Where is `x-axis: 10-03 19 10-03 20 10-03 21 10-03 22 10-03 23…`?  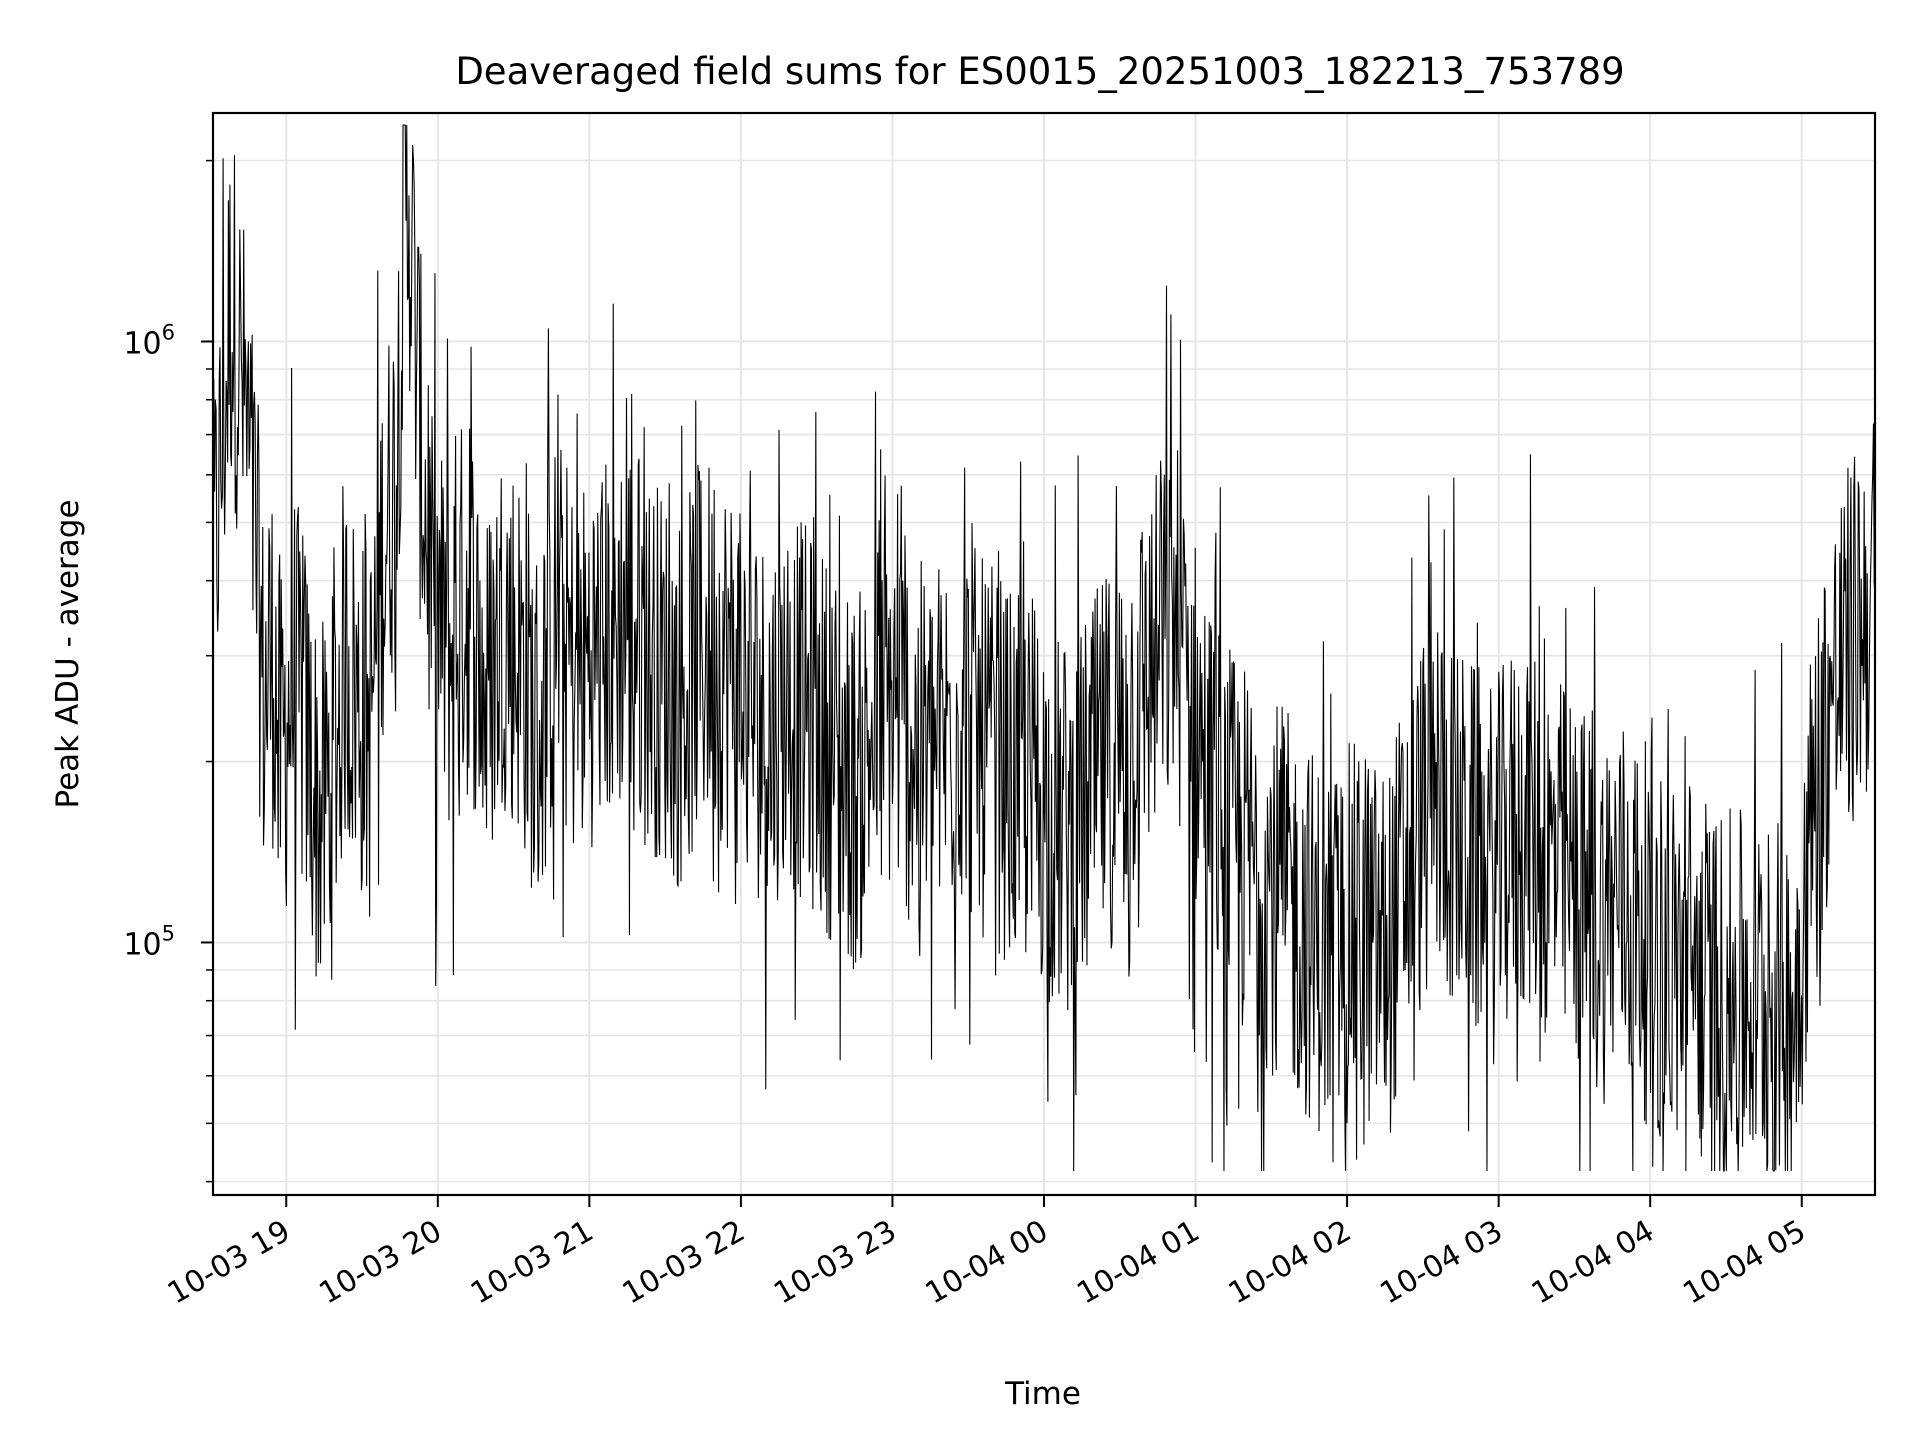 x-axis: 10-03 19 10-03 20 10-03 21 10-03 22 10-03 23… is located at coordinates (987, 1253).